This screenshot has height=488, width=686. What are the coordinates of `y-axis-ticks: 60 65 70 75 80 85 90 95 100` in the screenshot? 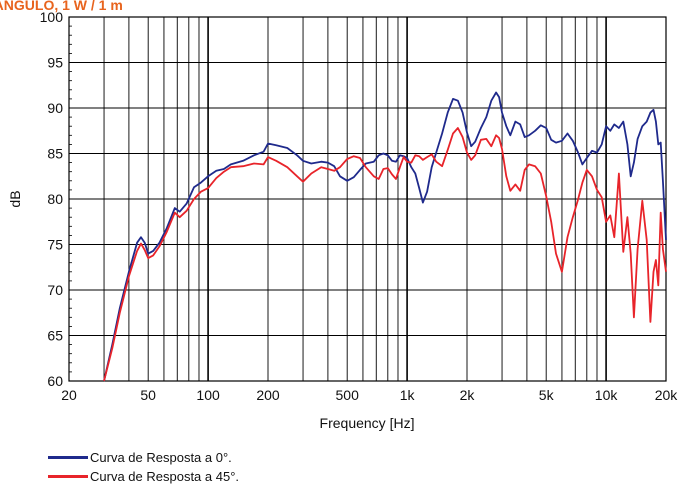 It's located at (57, 199).